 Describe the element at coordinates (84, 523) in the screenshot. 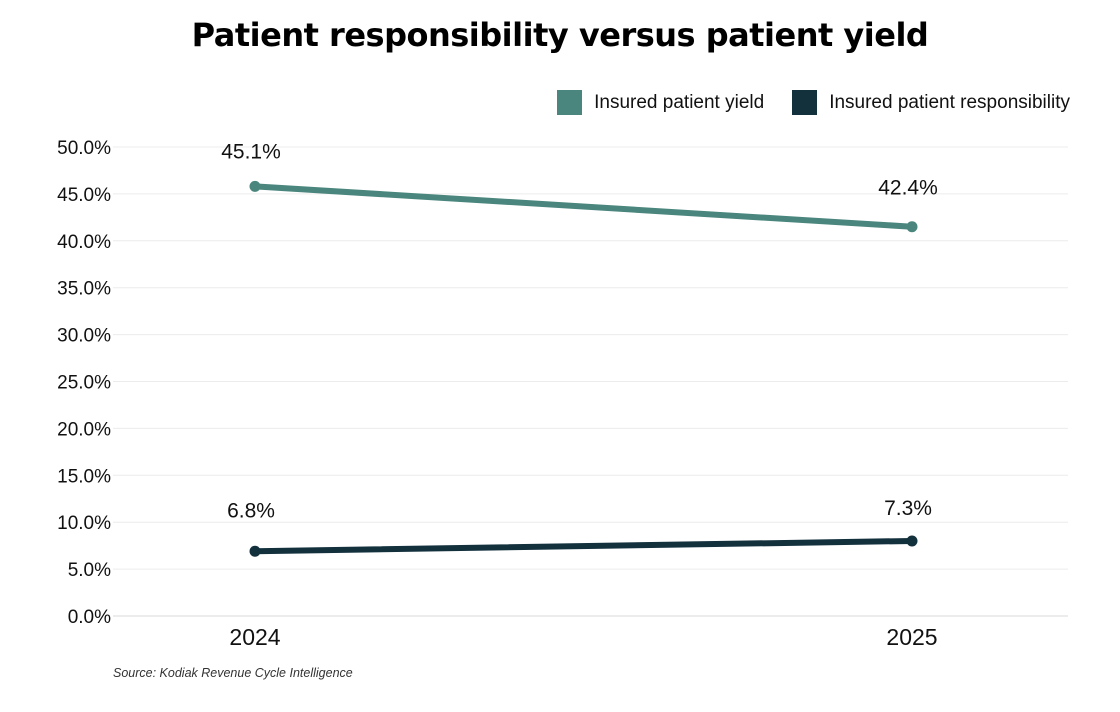

I see `y-tick-label: 10.0%` at that location.